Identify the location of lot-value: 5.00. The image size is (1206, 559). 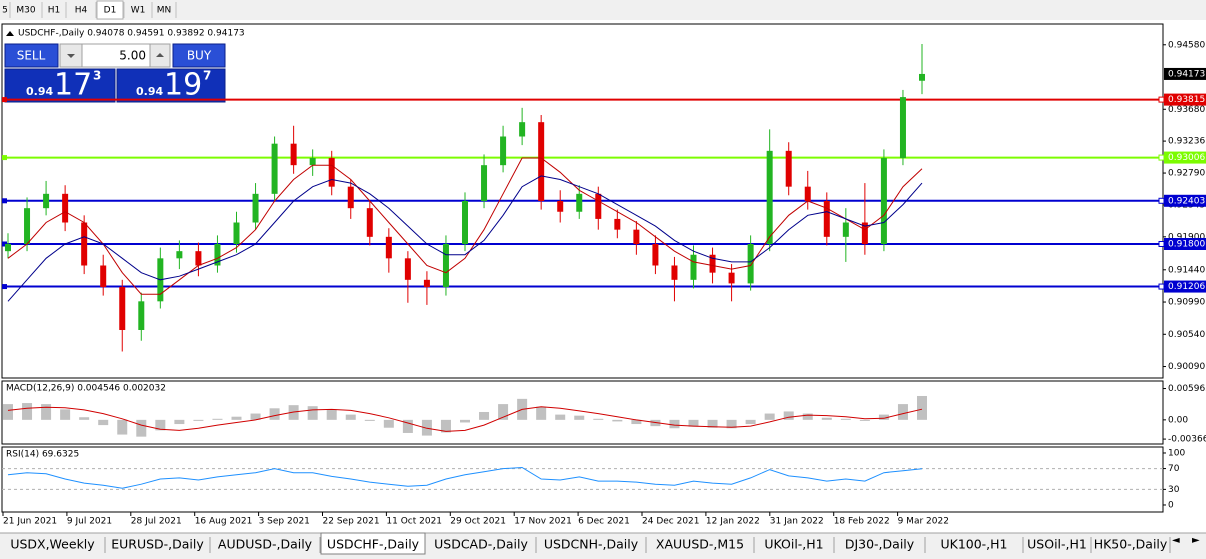
(132, 56).